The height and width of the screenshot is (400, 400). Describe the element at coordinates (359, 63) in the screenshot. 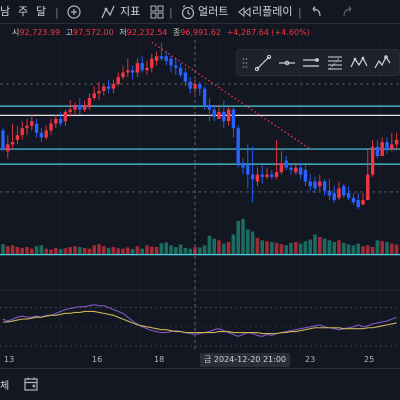

I see `xabcd-pattern-icon` at that location.